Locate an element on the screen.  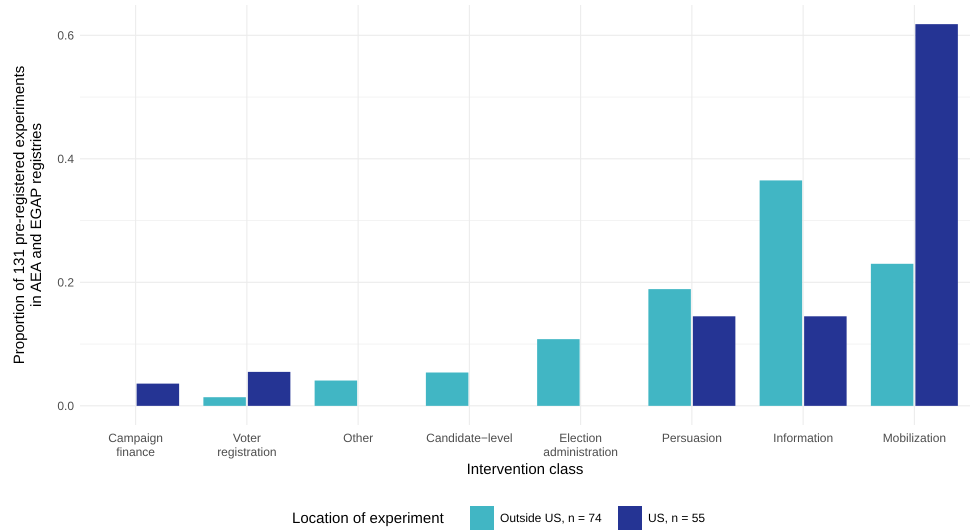
legend-title: Location of experiment is located at coordinates (368, 518).